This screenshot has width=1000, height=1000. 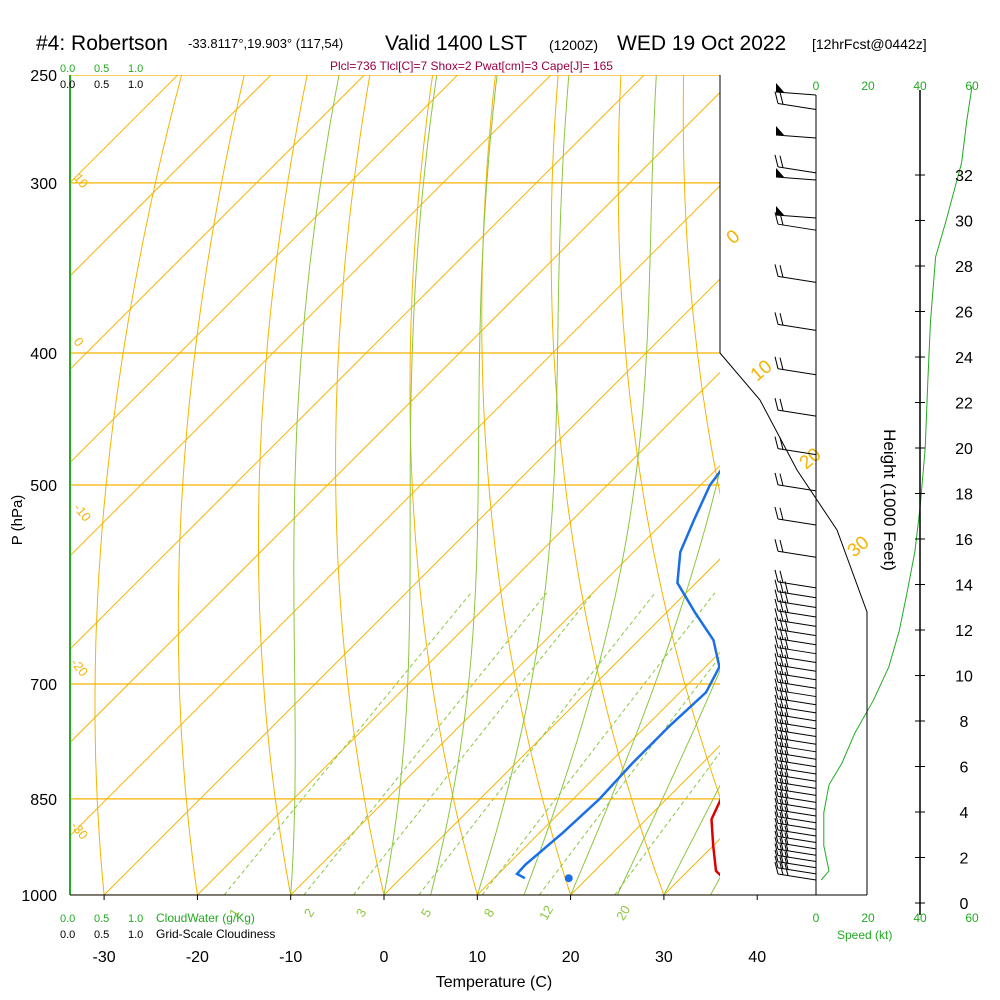 What do you see at coordinates (135, 935) in the screenshot?
I see `cloudiness-bot-2: 1.0` at bounding box center [135, 935].